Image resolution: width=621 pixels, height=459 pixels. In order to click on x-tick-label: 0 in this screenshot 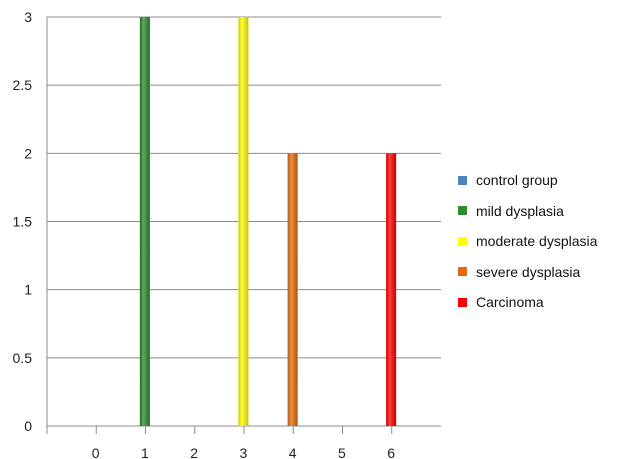, I will do `click(96, 452)`.